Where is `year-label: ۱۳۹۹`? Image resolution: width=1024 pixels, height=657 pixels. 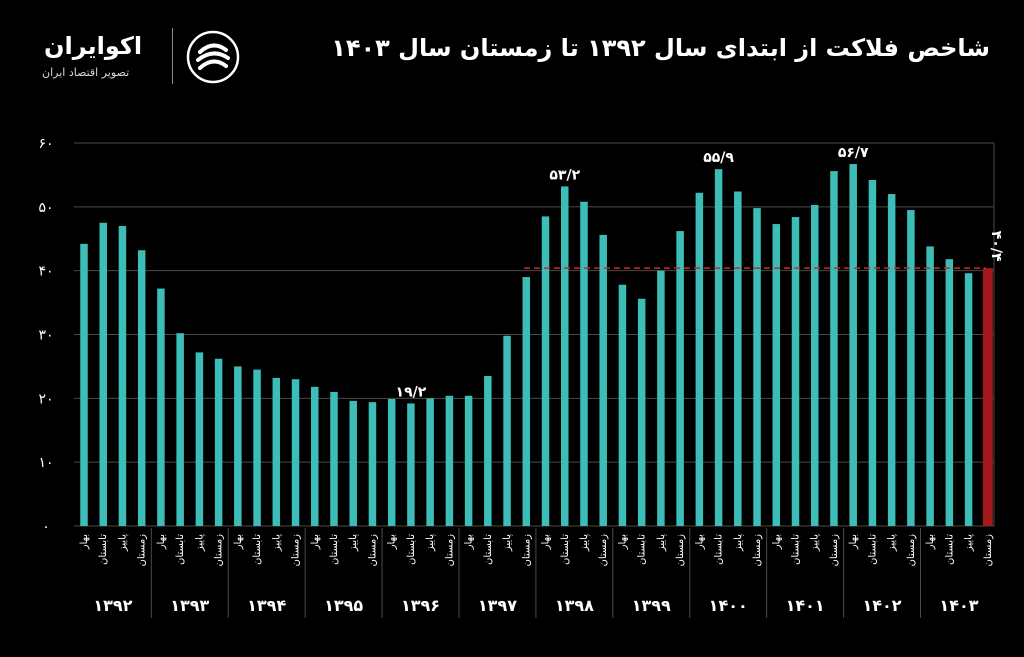 year-label: ۱۳۹۹ is located at coordinates (651, 605).